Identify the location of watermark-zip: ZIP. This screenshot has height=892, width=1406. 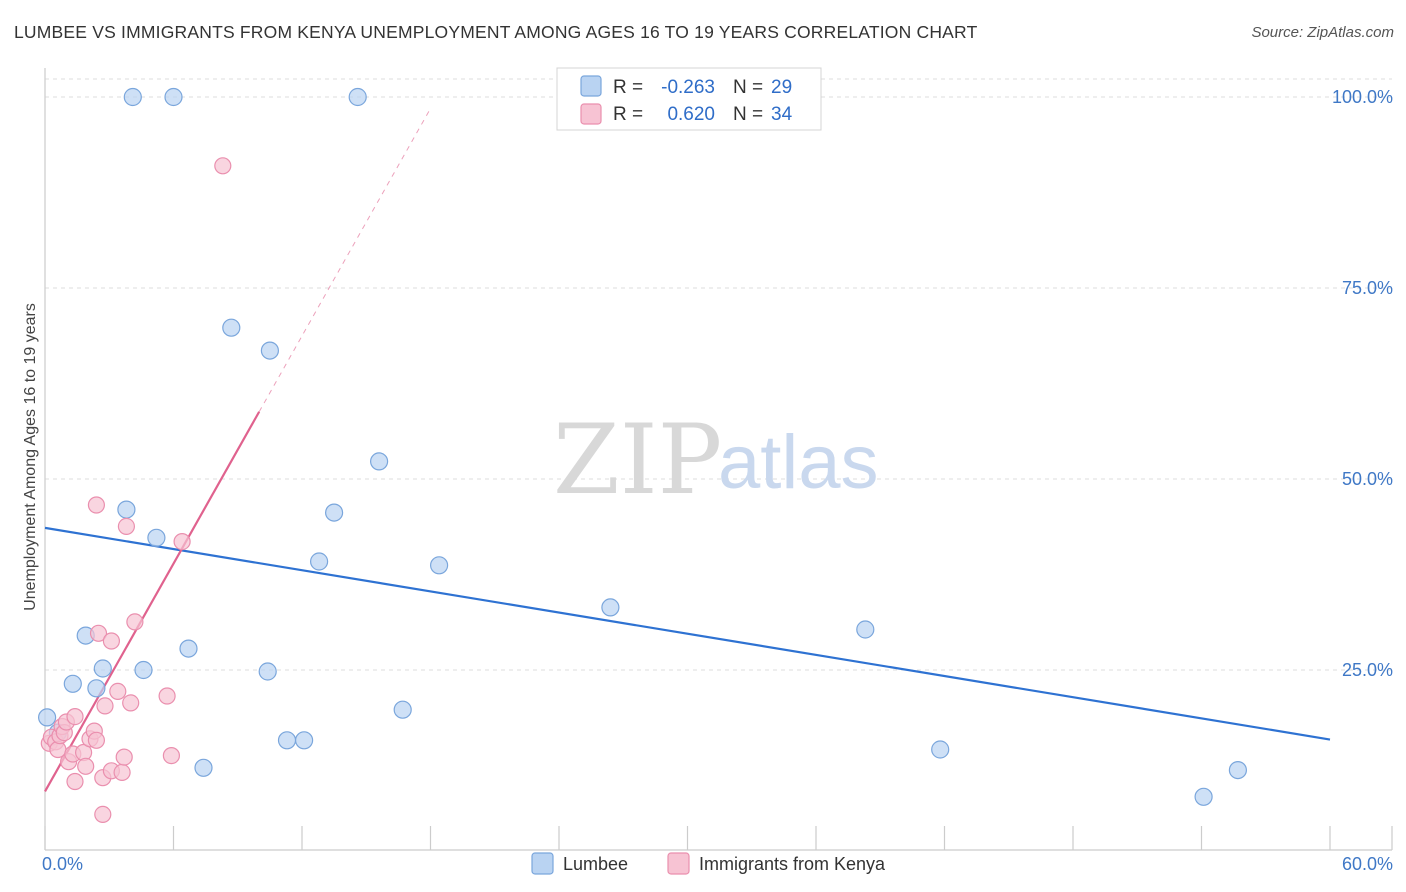
(637, 460).